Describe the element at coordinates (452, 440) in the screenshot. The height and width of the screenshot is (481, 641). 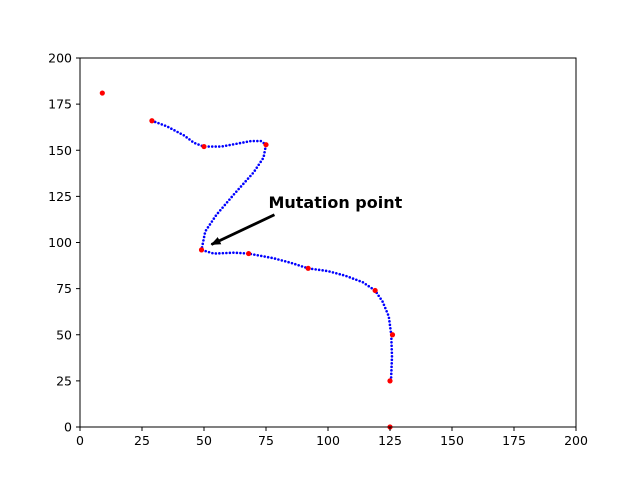
I see `x-tick-label: 150` at that location.